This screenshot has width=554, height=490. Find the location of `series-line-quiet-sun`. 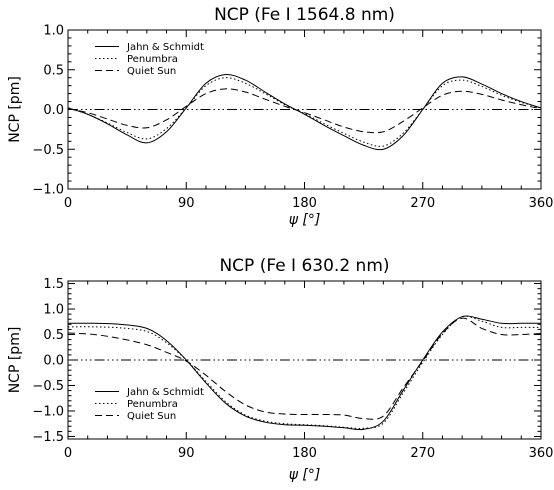

series-line-quiet-sun is located at coordinates (304, 111).